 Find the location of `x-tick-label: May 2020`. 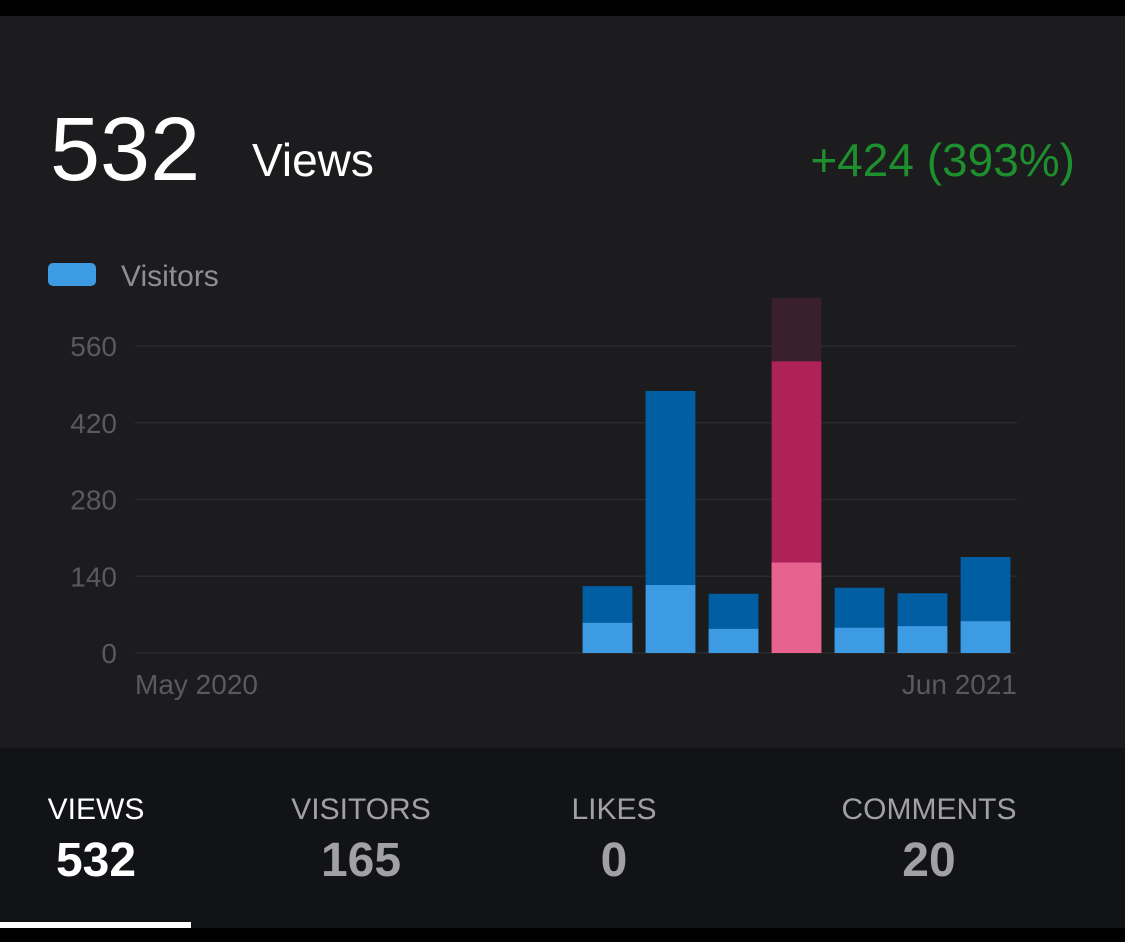

x-tick-label: May 2020 is located at coordinates (196, 684).